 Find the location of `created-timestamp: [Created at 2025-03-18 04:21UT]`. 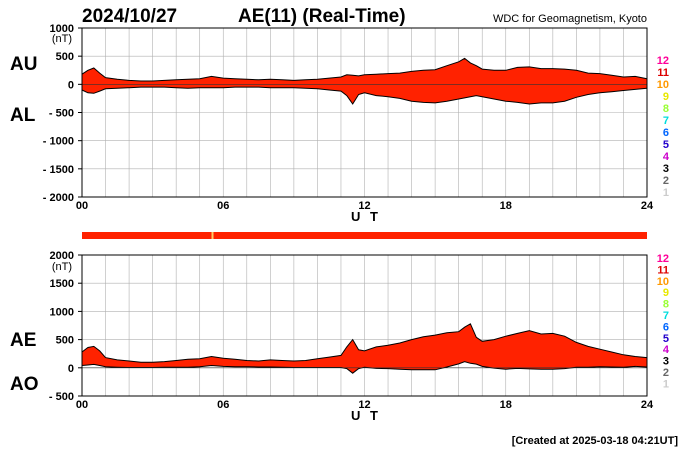

created-timestamp: [Created at 2025-03-18 04:21UT] is located at coordinates (595, 441).